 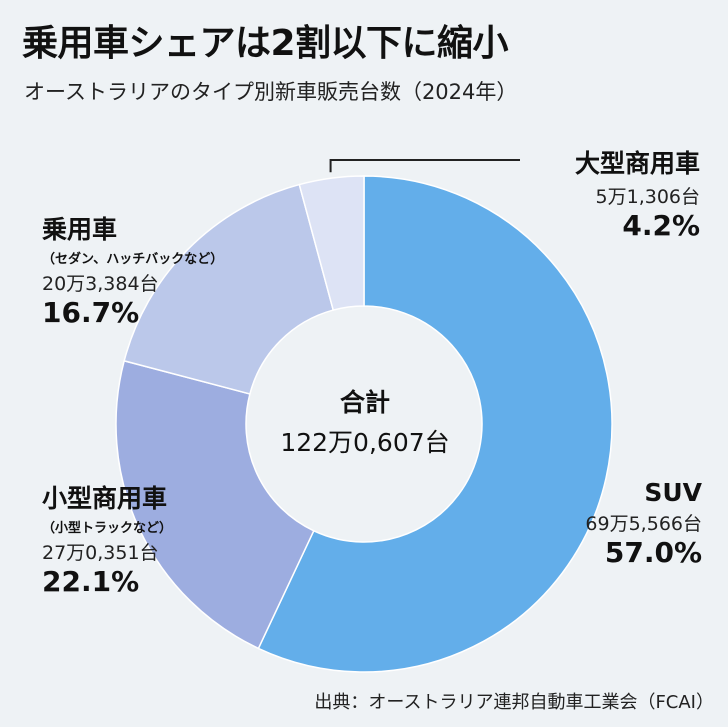 What do you see at coordinates (673, 492) in the screenshot?
I see `slice-name: SUV` at bounding box center [673, 492].